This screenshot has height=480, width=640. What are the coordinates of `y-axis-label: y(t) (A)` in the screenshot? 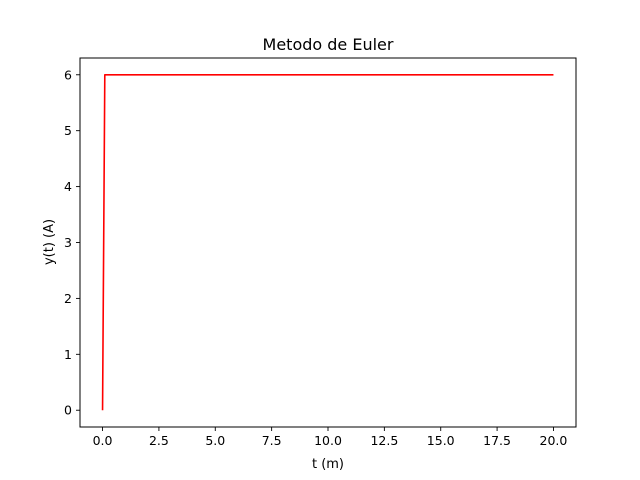 It's located at (49, 242).